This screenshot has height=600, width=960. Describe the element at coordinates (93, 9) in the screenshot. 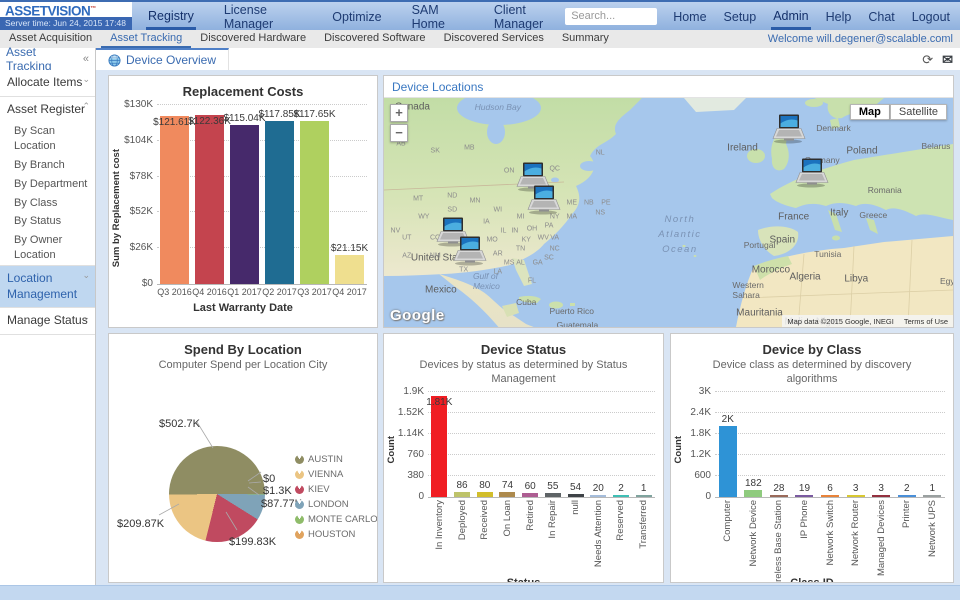

I see `trademark: ™` at that location.